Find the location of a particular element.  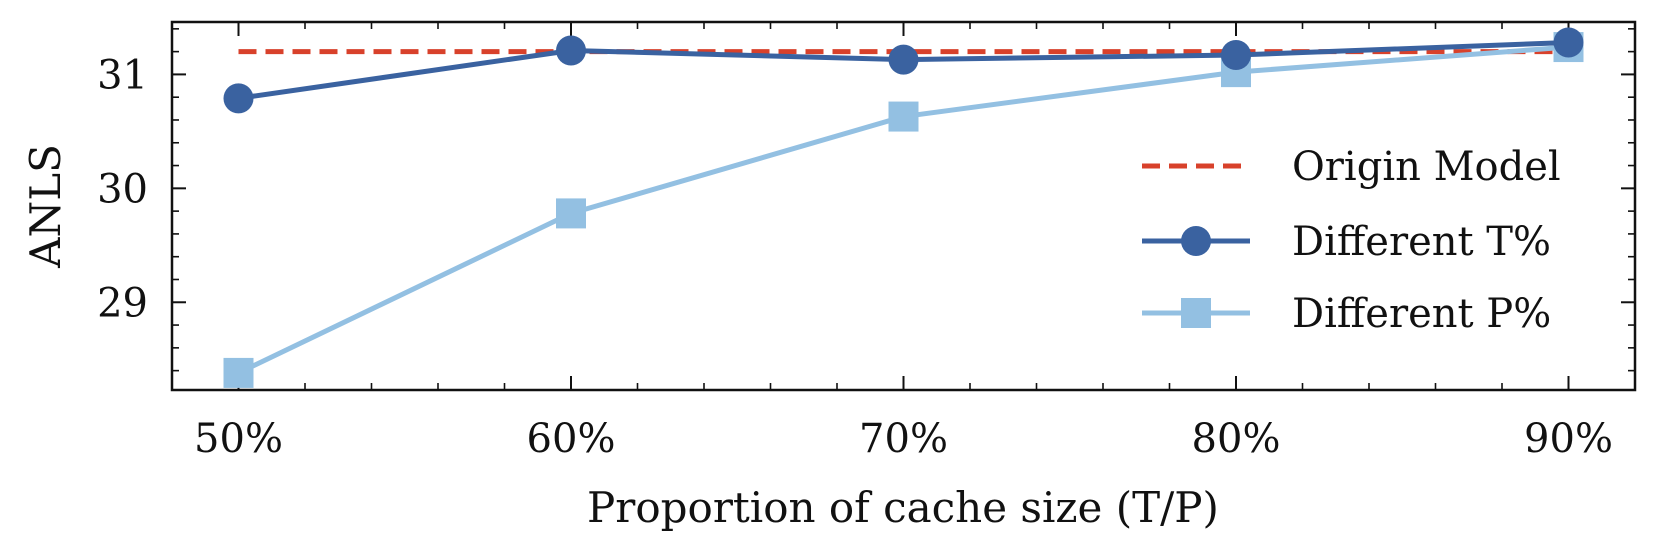

legend: Origin Model Different T% Different P% is located at coordinates (1351, 240).